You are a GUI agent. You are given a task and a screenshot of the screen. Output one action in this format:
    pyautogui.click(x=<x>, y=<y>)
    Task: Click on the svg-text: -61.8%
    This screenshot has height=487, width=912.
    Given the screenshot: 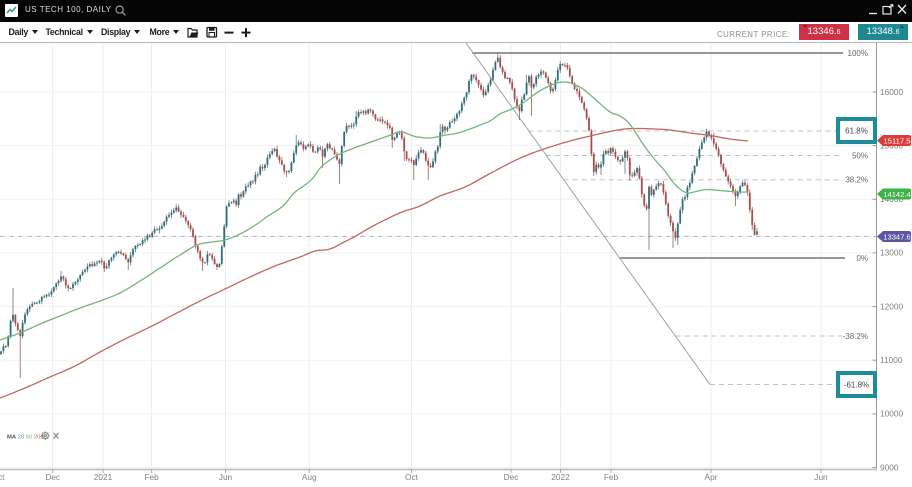 What is the action you would take?
    pyautogui.click(x=856, y=385)
    